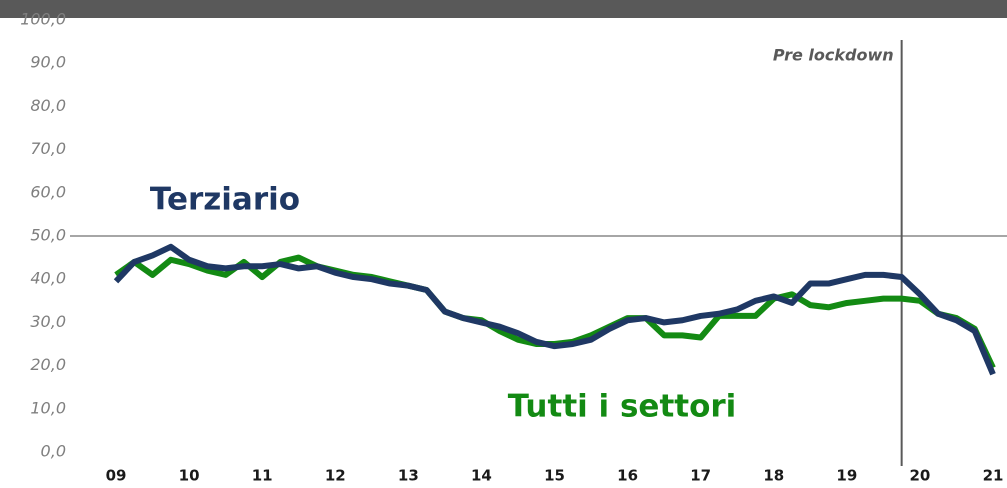 This screenshot has width=1007, height=488. Describe the element at coordinates (43, 19) in the screenshot. I see `y-tick-label: 100,0` at that location.